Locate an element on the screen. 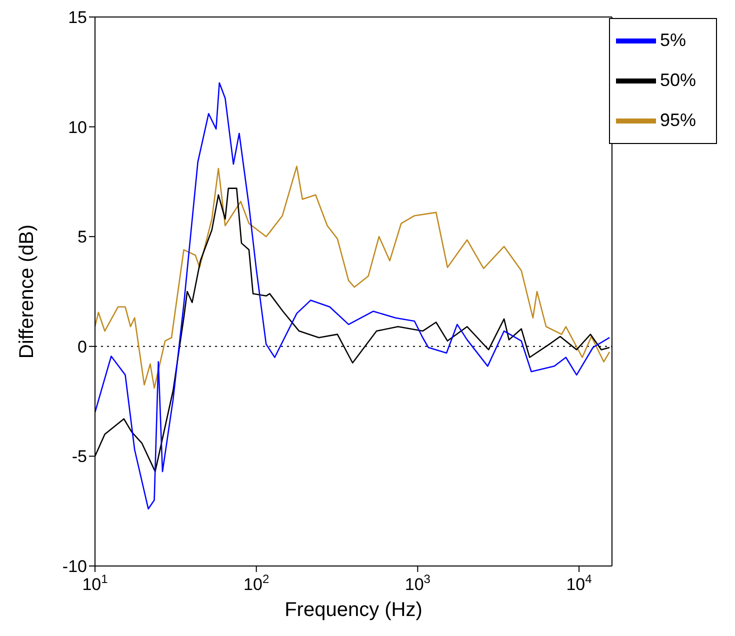 This screenshot has width=735, height=636. y-tick-label: -5 is located at coordinates (79, 456).